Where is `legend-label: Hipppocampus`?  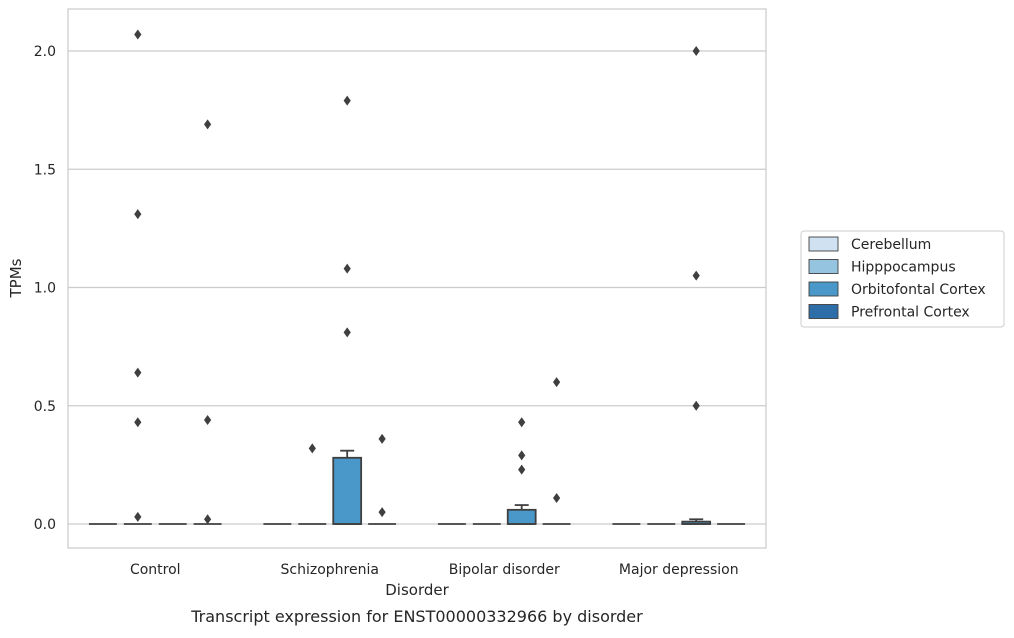 legend-label: Hipppocampus is located at coordinates (903, 268).